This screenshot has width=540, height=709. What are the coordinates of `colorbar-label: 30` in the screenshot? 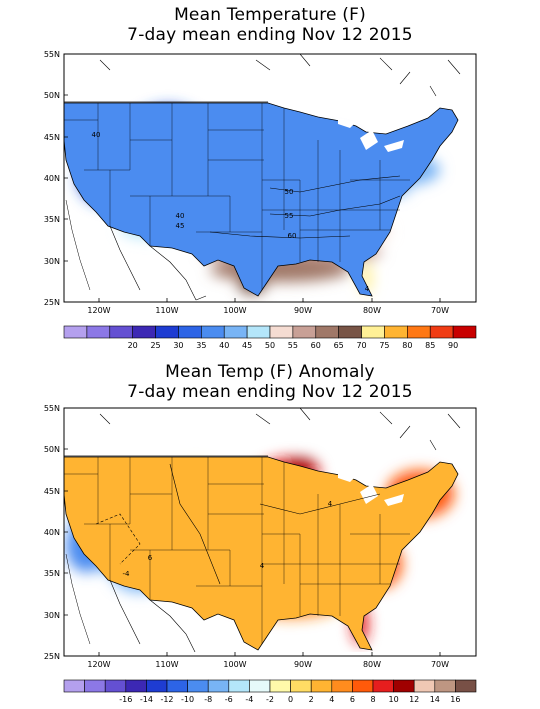 It's located at (178, 345).